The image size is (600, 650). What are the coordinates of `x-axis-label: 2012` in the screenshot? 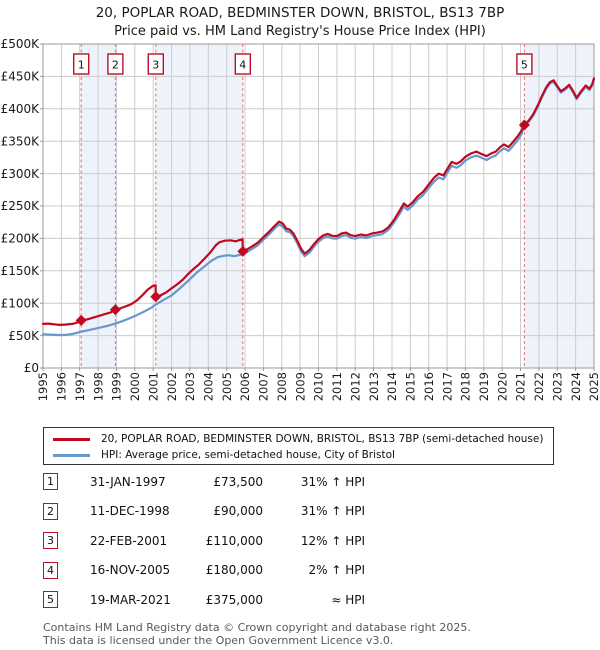 It's located at (355, 386).